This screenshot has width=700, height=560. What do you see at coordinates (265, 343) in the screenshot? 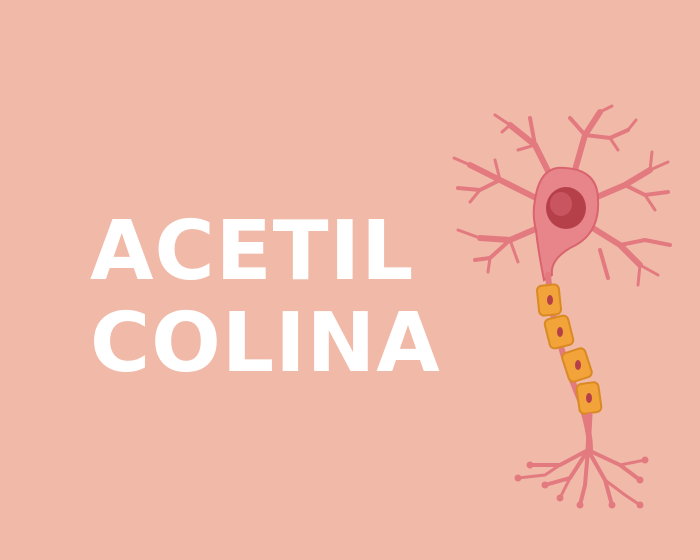
I see `title-line-2: COLINA` at bounding box center [265, 343].